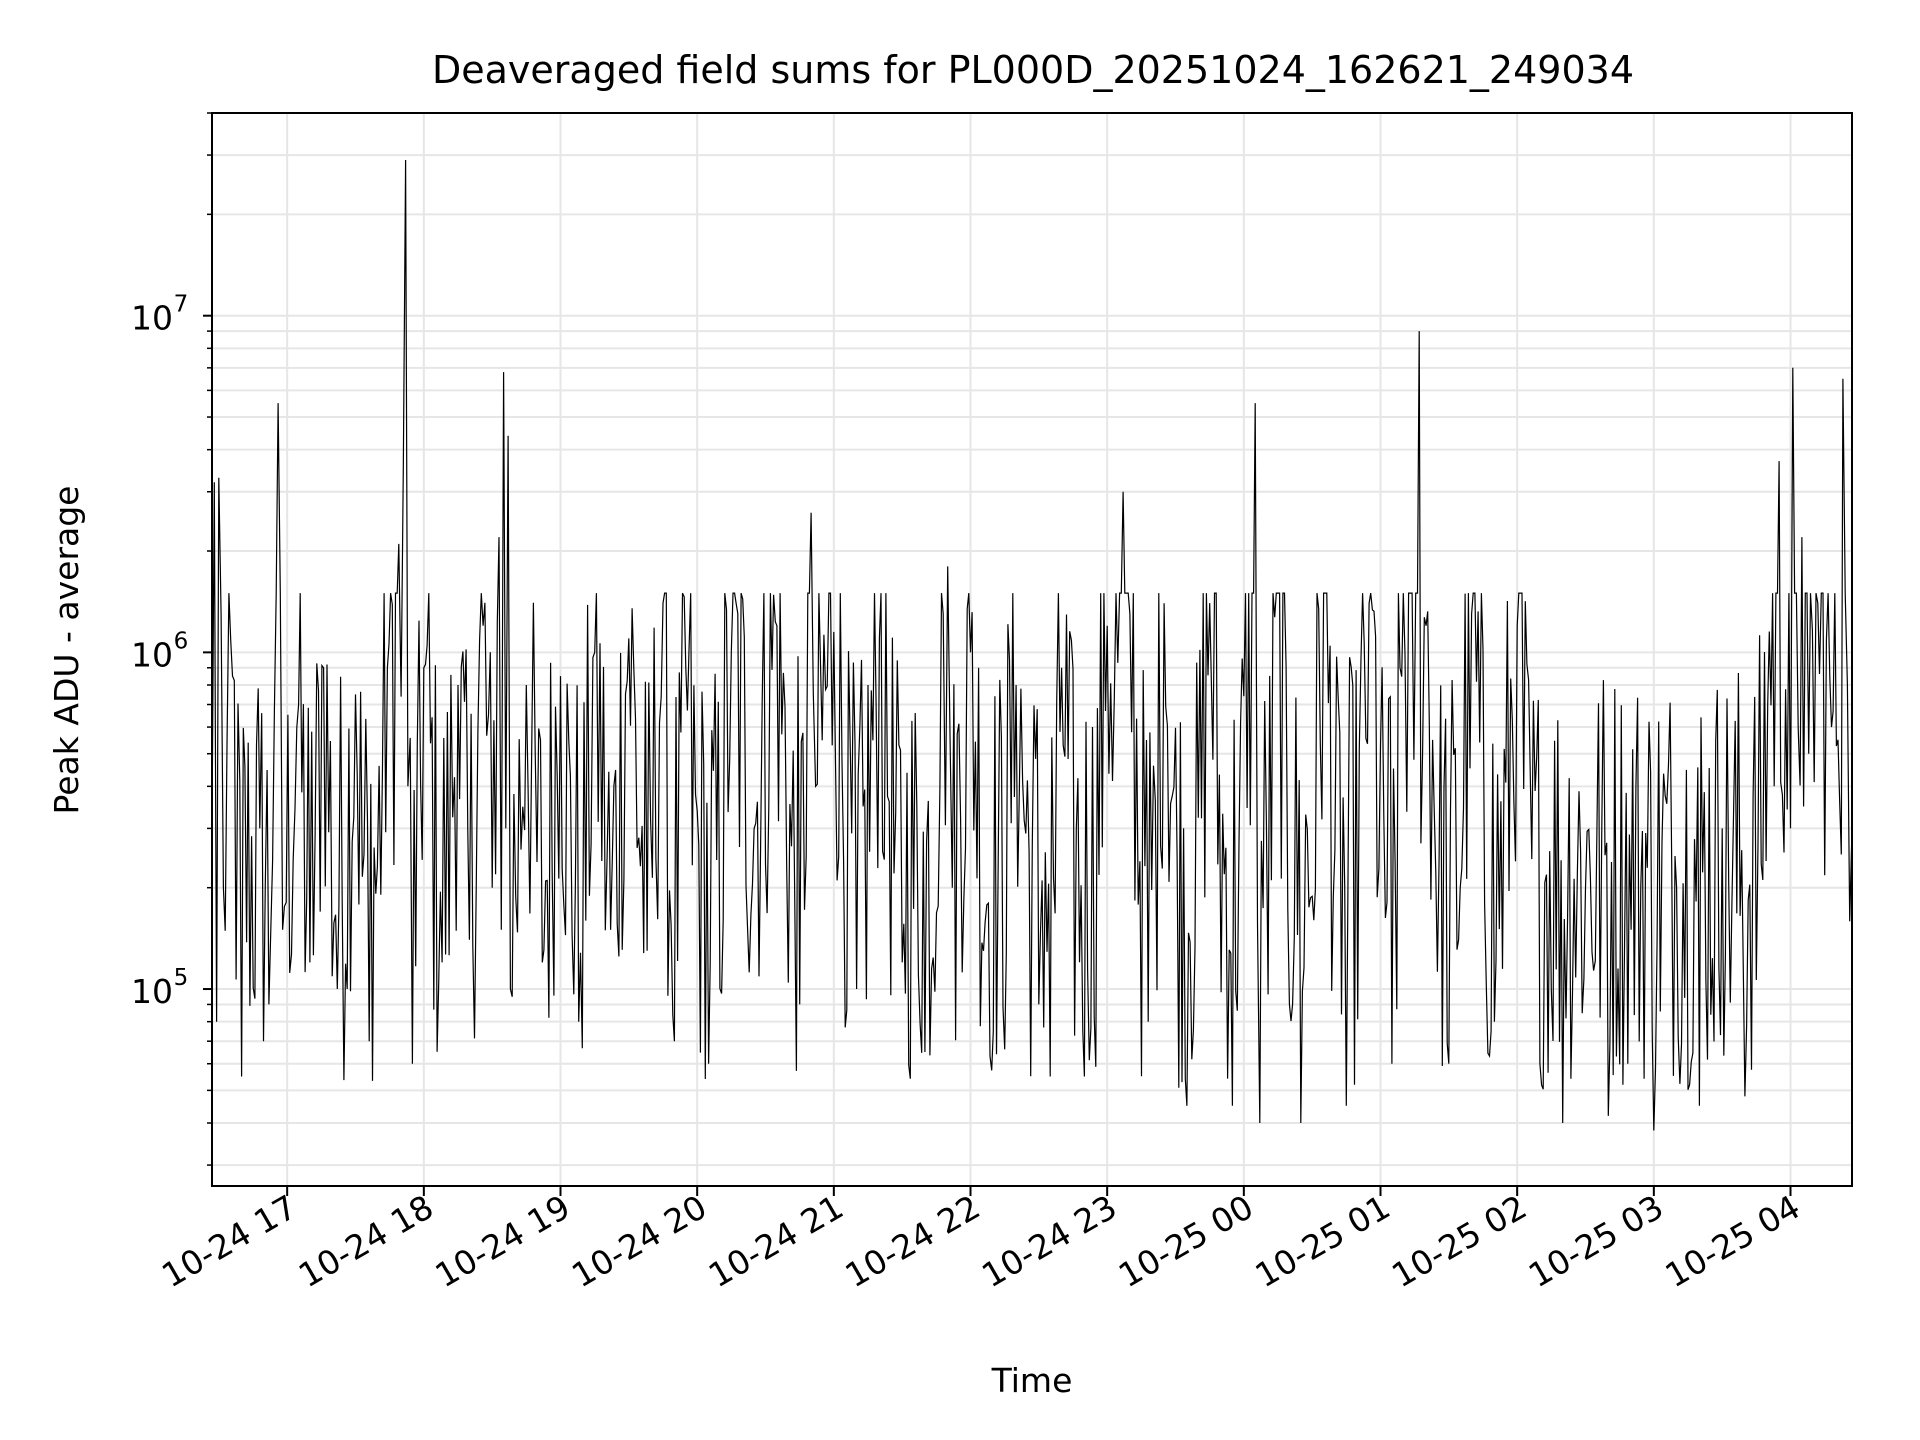 The image size is (1920, 1440). What do you see at coordinates (1032, 1380) in the screenshot?
I see `x-axis-label: Time` at bounding box center [1032, 1380].